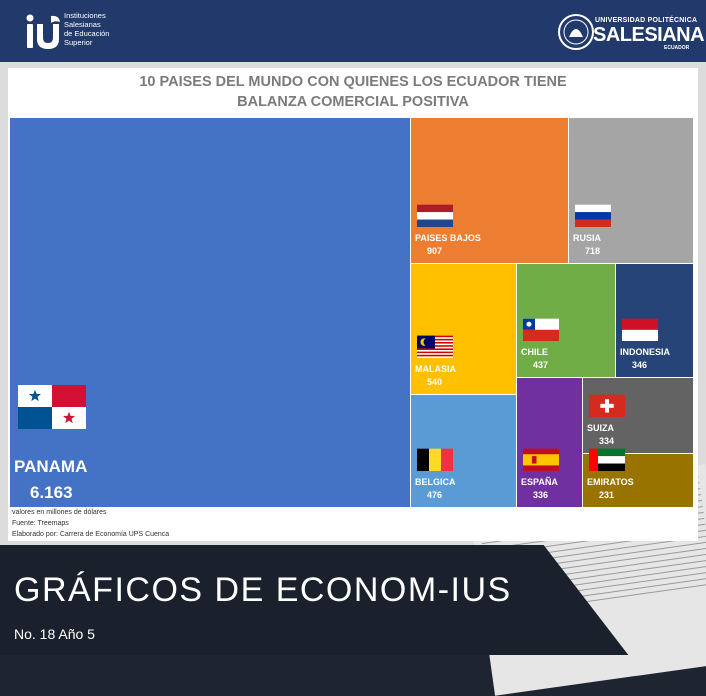  Describe the element at coordinates (353, 102) in the screenshot. I see `chart-title-line-2: BALANZA COMERCIAL POSITIVA` at that location.